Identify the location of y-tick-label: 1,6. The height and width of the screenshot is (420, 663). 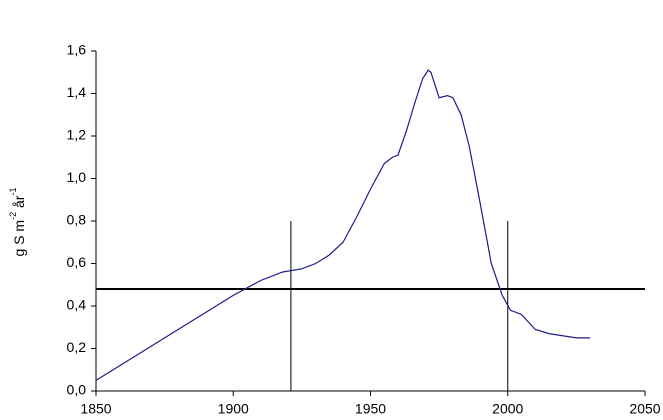
(77, 50).